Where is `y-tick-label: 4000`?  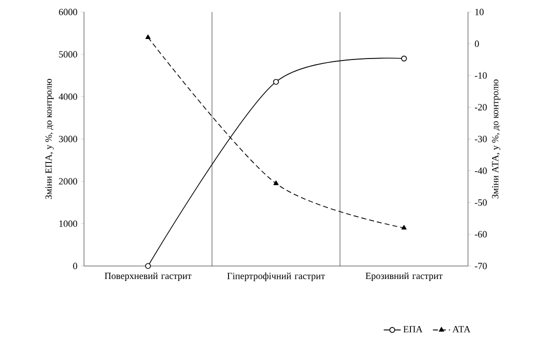 y-tick-label: 4000 is located at coordinates (68, 96).